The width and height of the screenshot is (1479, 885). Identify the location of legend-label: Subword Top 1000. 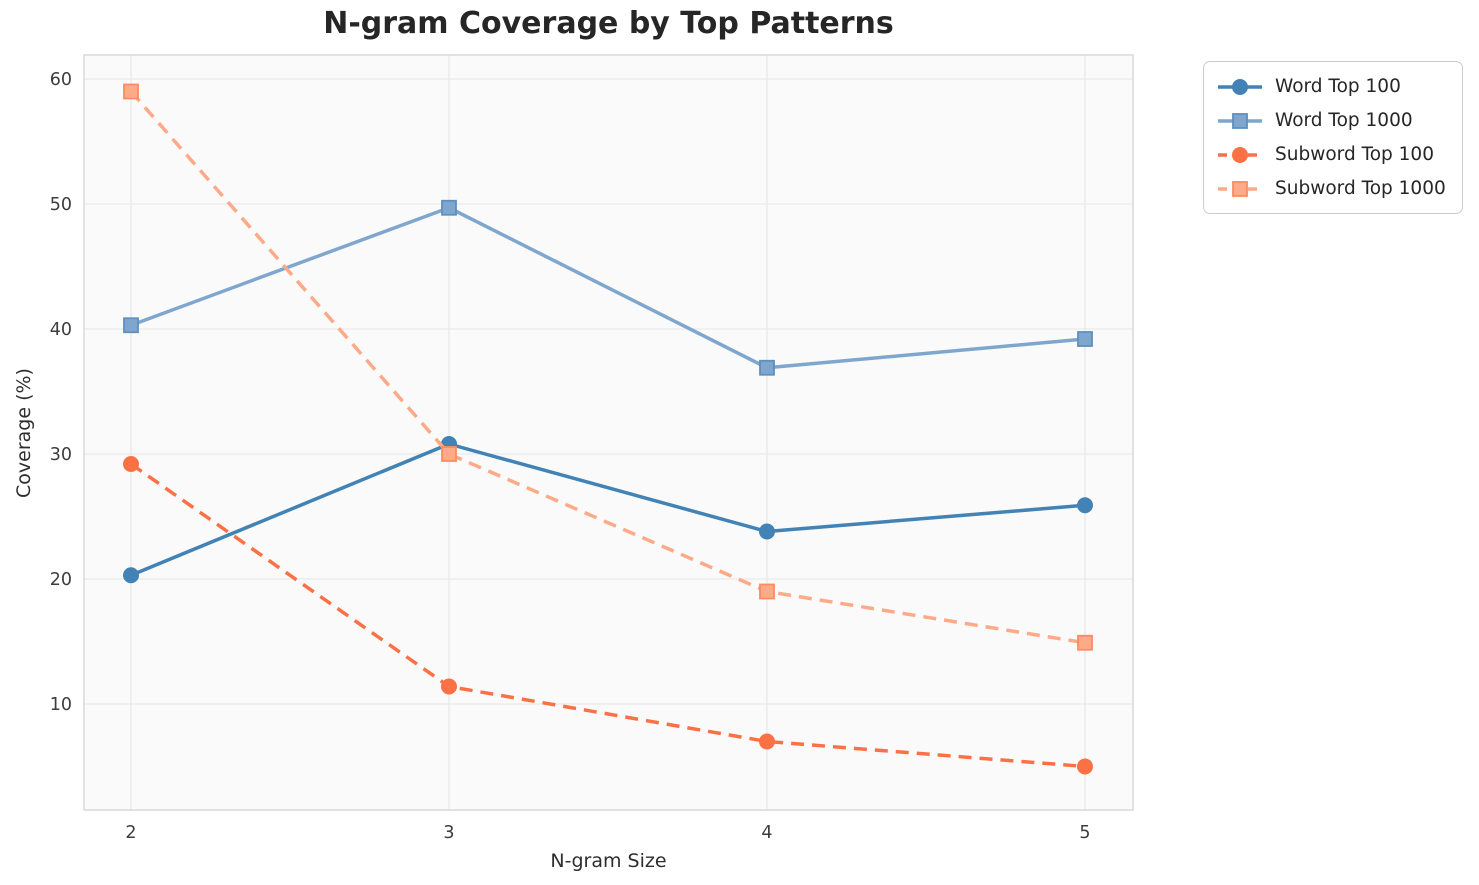
(1360, 188).